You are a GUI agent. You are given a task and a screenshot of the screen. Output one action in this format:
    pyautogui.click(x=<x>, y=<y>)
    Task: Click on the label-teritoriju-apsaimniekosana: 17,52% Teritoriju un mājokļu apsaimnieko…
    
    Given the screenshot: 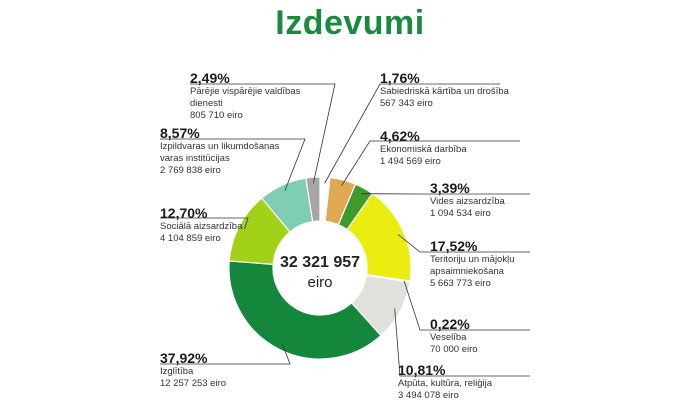 What is the action you would take?
    pyautogui.click(x=485, y=264)
    